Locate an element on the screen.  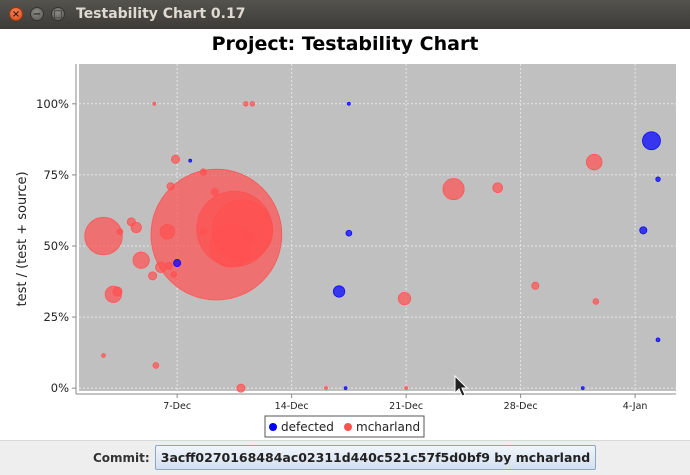
close-window-button: × is located at coordinates (16, 14).